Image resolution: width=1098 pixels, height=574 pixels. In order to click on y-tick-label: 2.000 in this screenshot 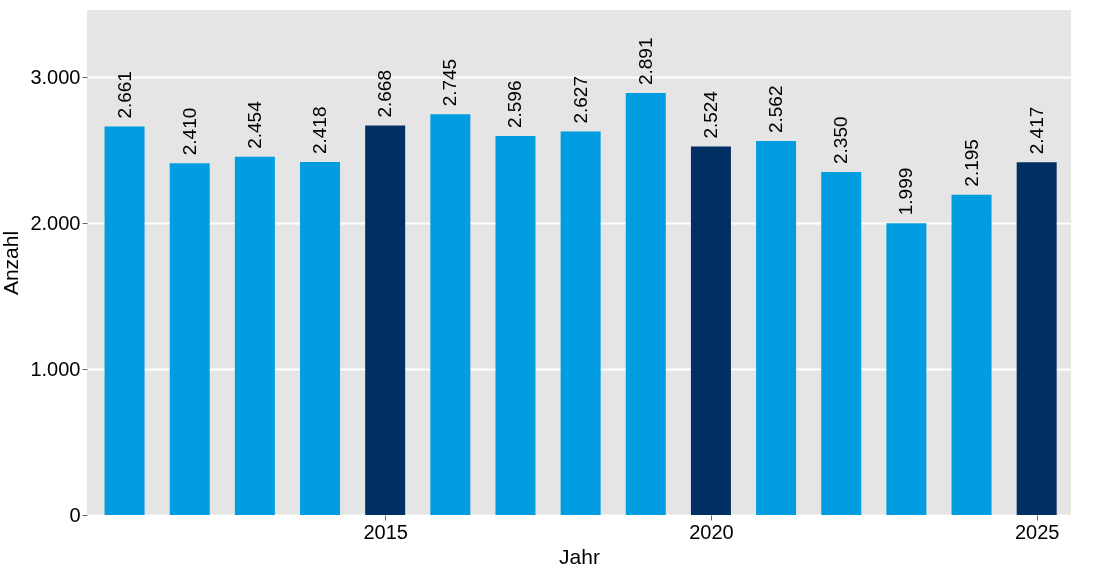, I will do `click(55, 222)`.